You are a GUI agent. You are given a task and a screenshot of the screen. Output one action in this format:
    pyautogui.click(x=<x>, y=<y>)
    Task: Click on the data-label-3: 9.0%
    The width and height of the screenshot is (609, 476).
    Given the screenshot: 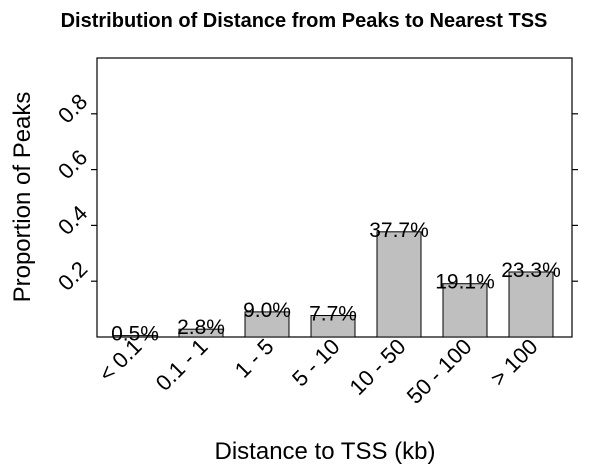 What is the action you would take?
    pyautogui.click(x=267, y=310)
    